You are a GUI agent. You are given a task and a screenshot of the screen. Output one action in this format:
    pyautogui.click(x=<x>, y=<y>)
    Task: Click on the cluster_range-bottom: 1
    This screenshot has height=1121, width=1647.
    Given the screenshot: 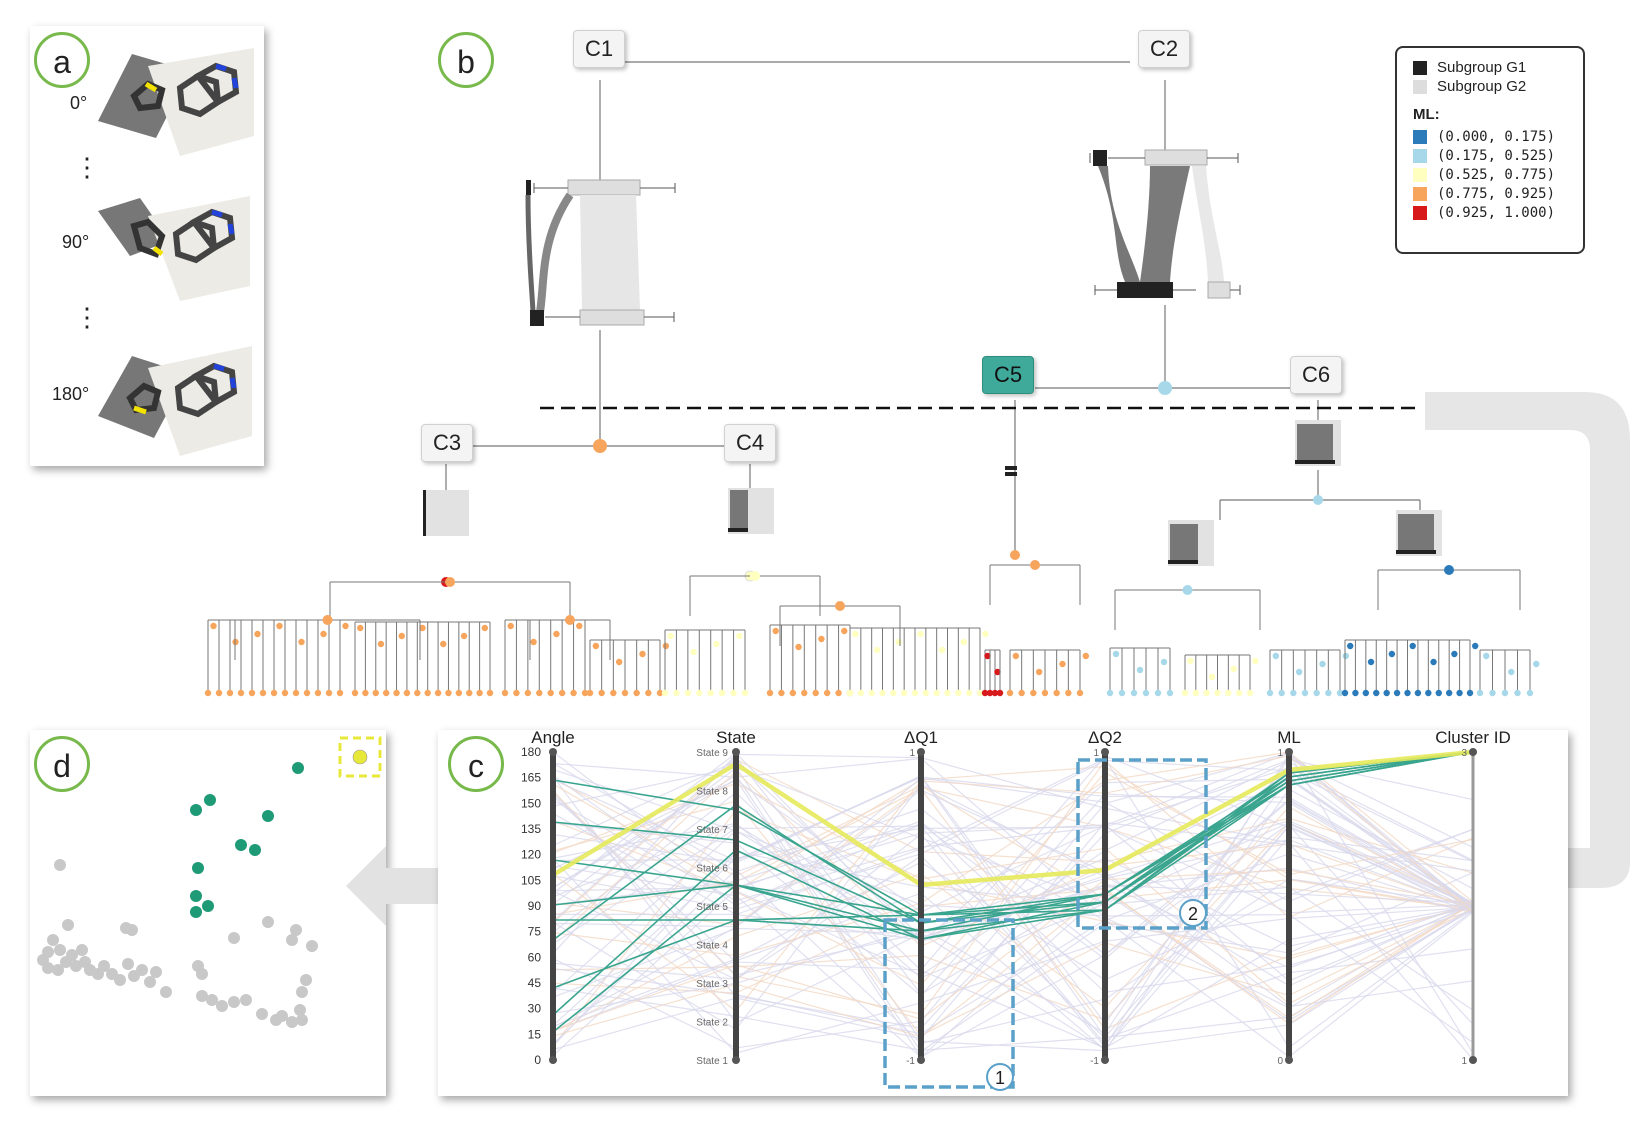 What is the action you would take?
    pyautogui.click(x=1464, y=1061)
    